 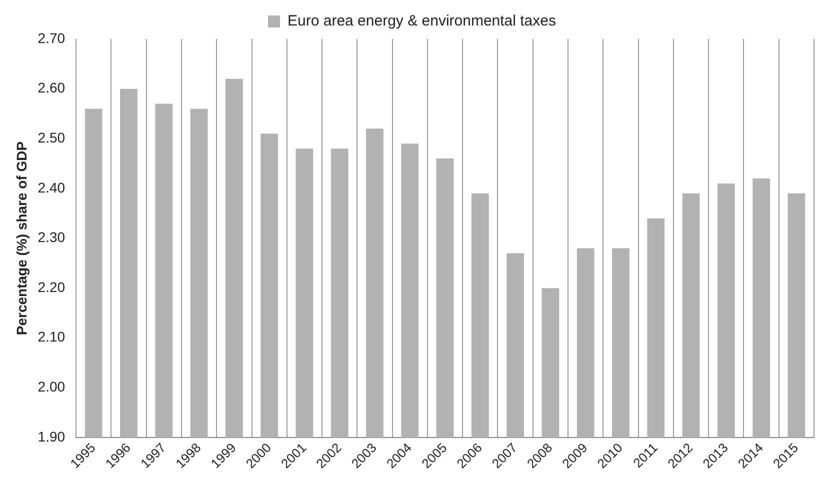 What do you see at coordinates (52, 436) in the screenshot?
I see `y-tick-label: 1.90` at bounding box center [52, 436].